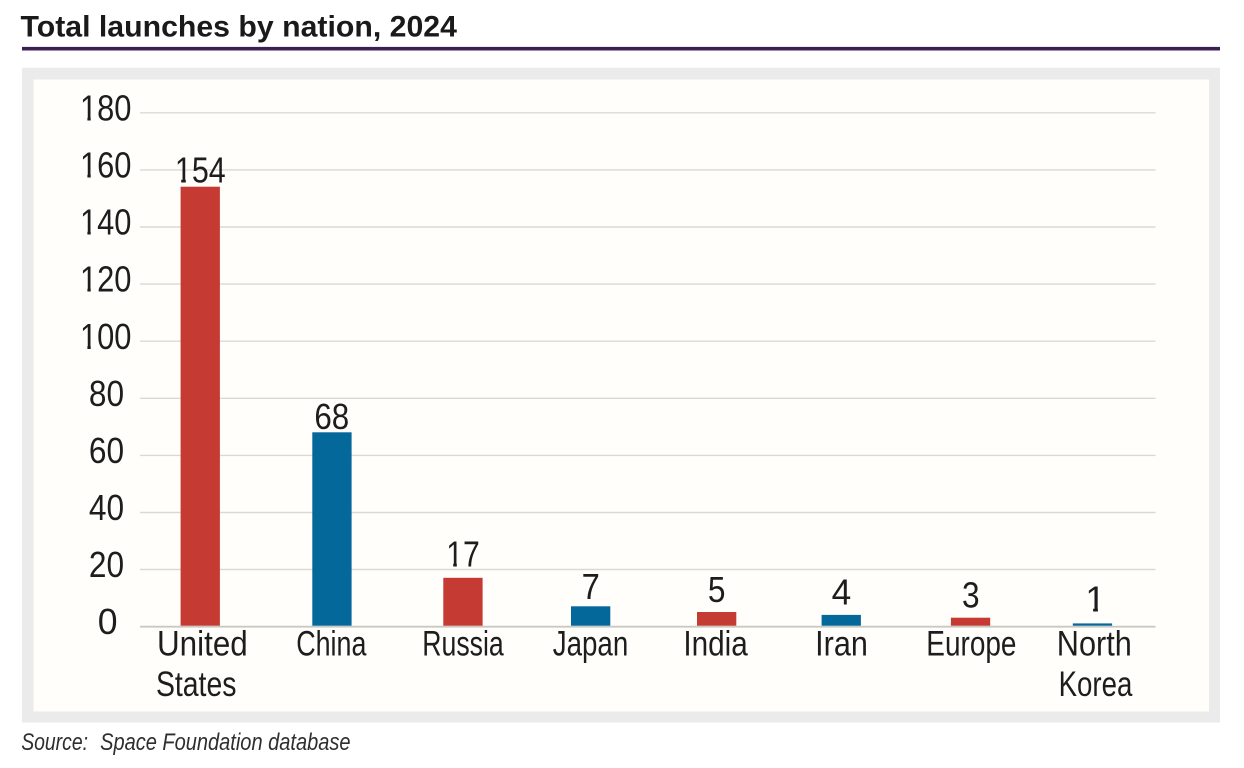  Describe the element at coordinates (106, 222) in the screenshot. I see `svg-text: 140` at that location.